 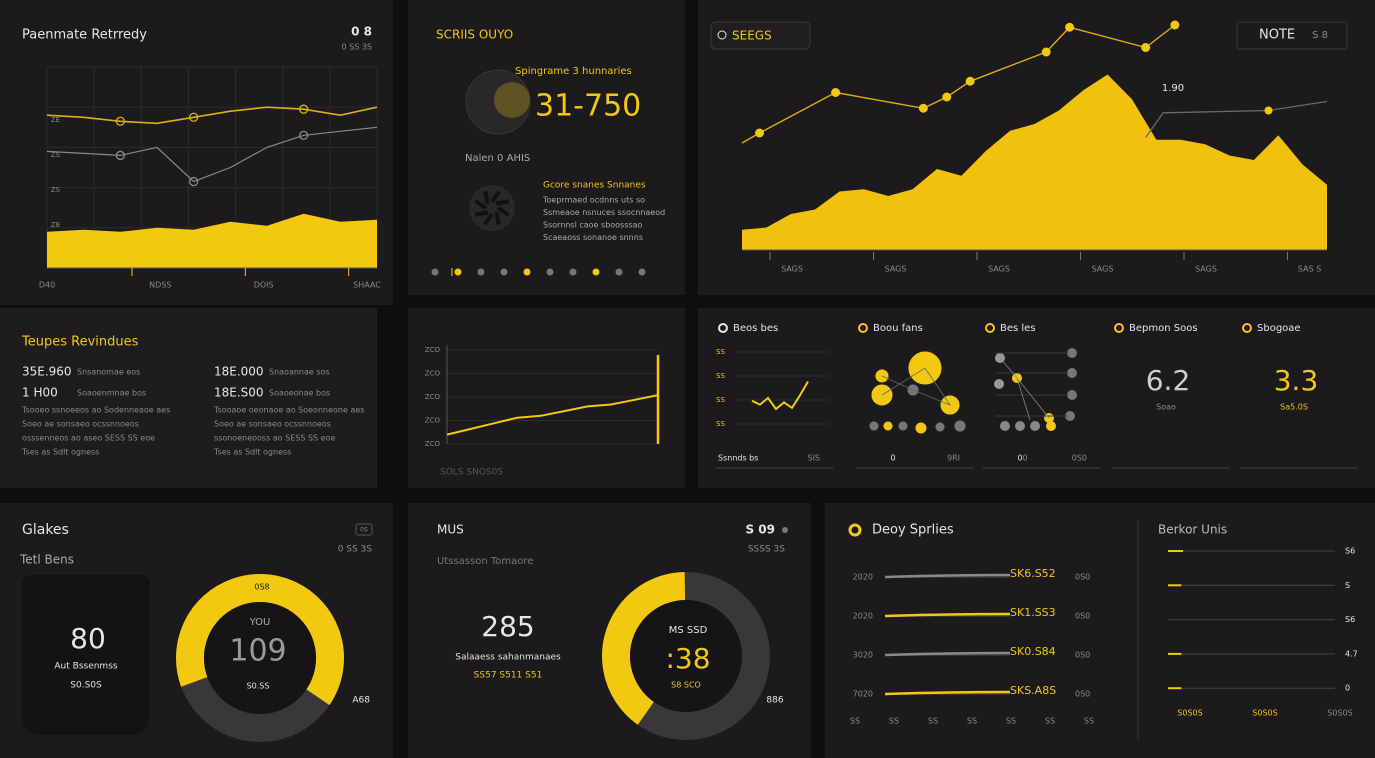 What do you see at coordinates (88, 438) in the screenshot?
I see `paragraph-line: osssenneos ao aseo SESS SS eoe` at bounding box center [88, 438].